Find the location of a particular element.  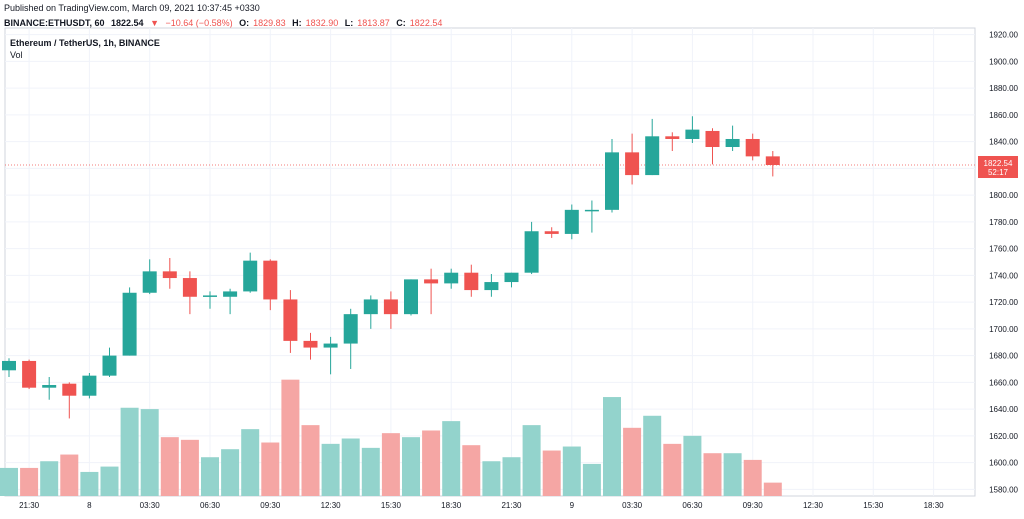

x-tick-label: 21:30 is located at coordinates (29, 505).